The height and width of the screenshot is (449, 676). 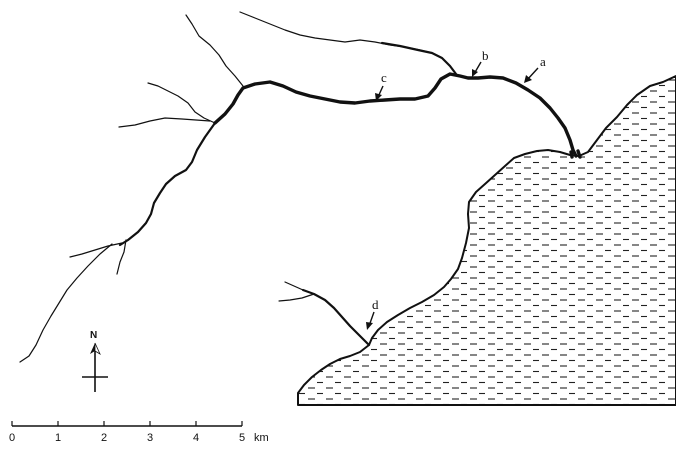 What do you see at coordinates (419, 58) in the screenshot?
I see `tributary-ridge-thick` at bounding box center [419, 58].